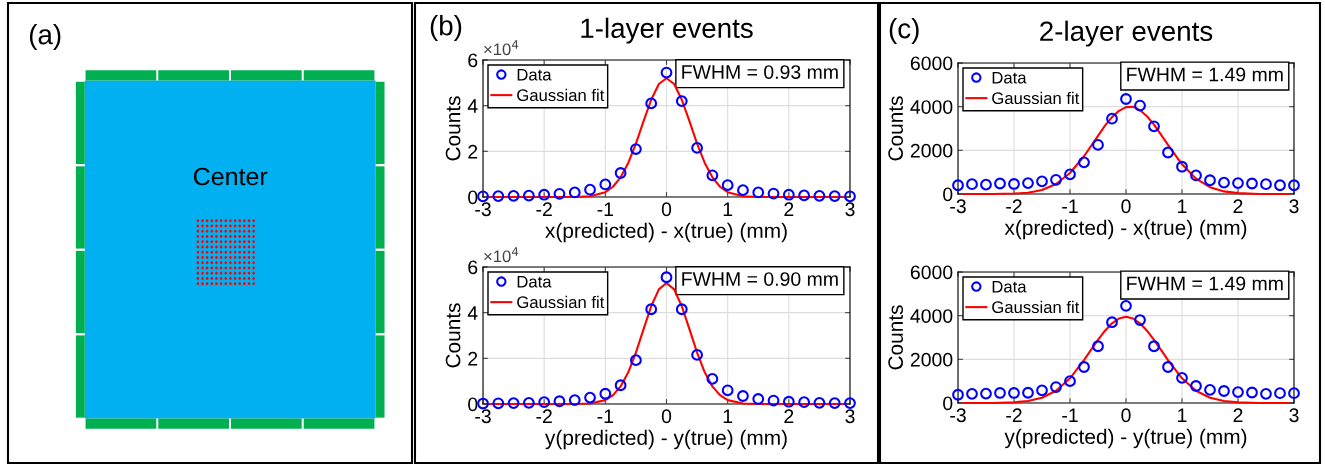 This screenshot has width=1325, height=466. Describe the element at coordinates (666, 439) in the screenshot. I see `x-axis-title: y(predicted) - y(true) (mm)` at that location.